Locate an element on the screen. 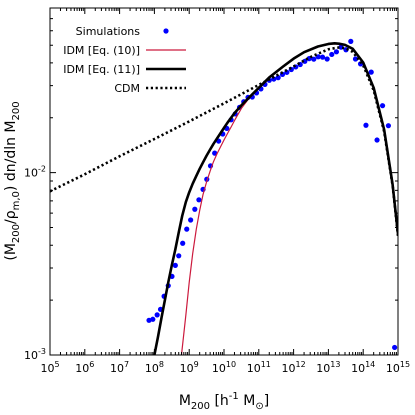  legend-label: IDM [Eq. (10)] is located at coordinates (101, 50).